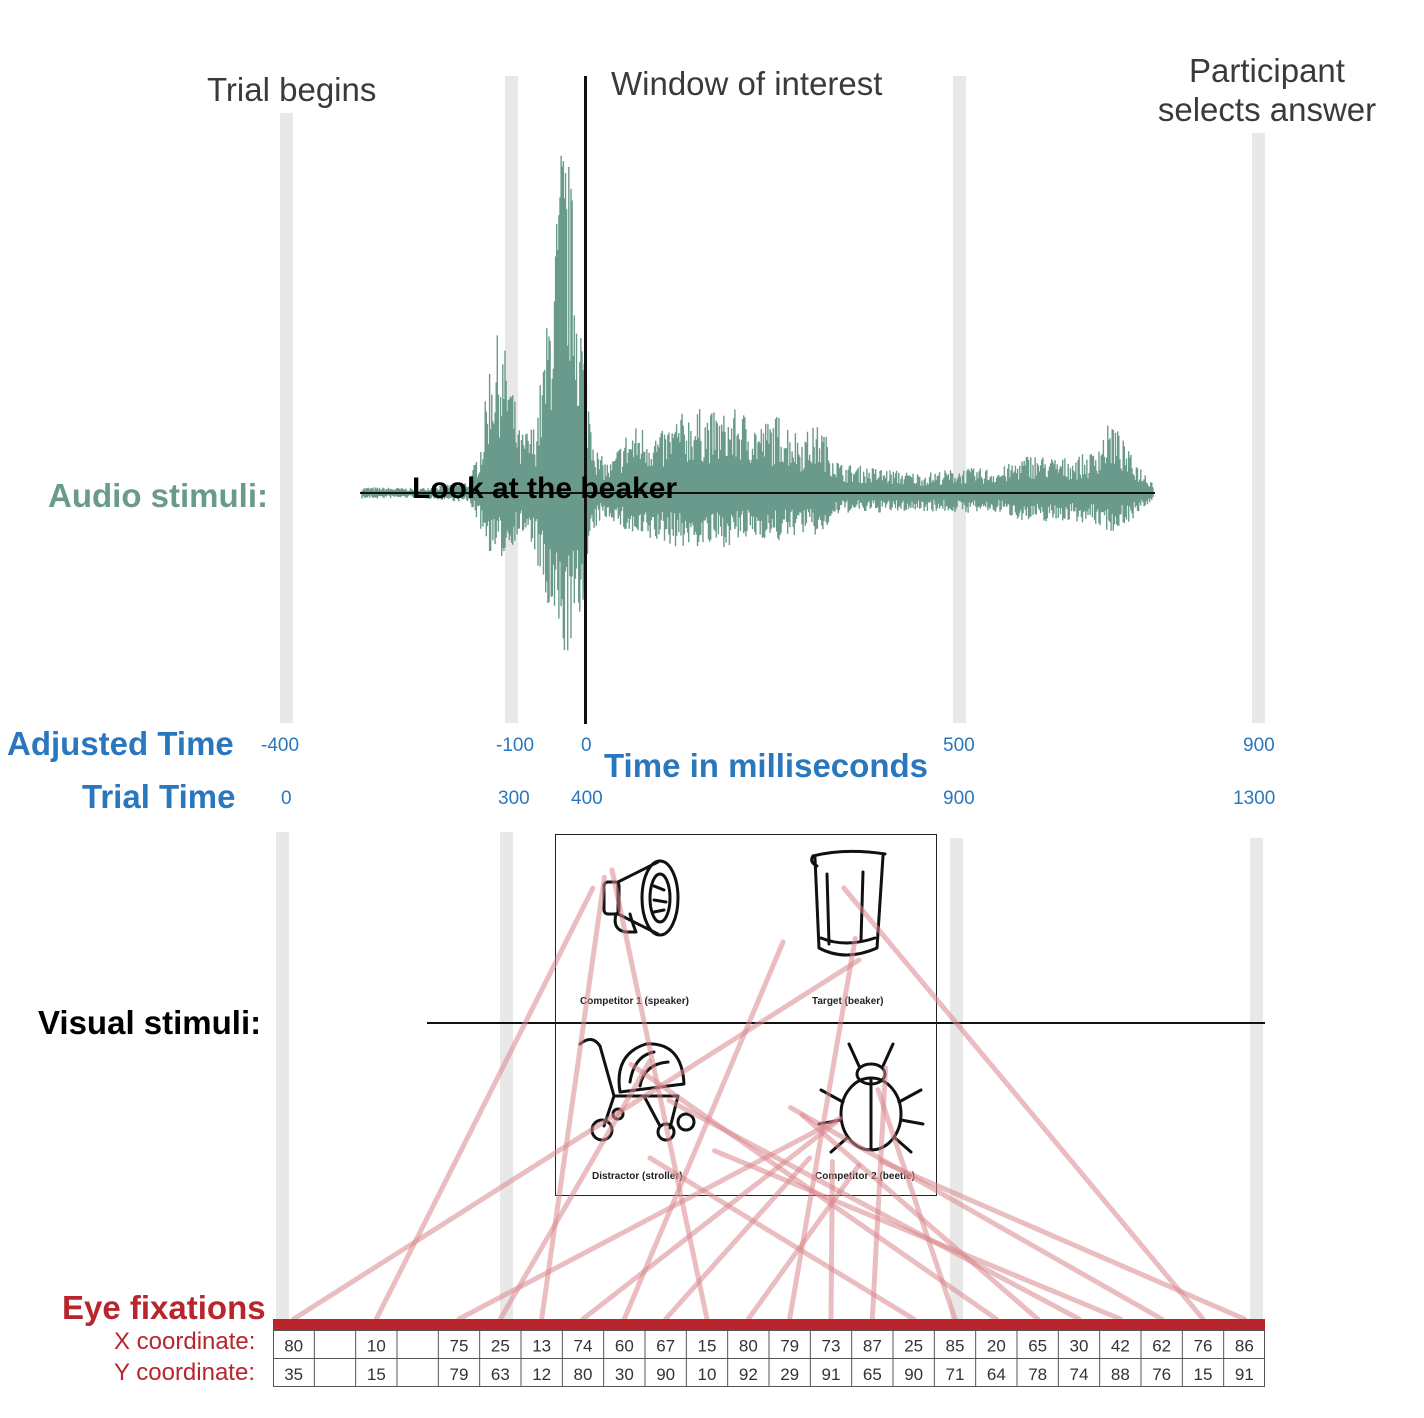  I want to click on y-coordinate-cell: 76, so click(1161, 1374).